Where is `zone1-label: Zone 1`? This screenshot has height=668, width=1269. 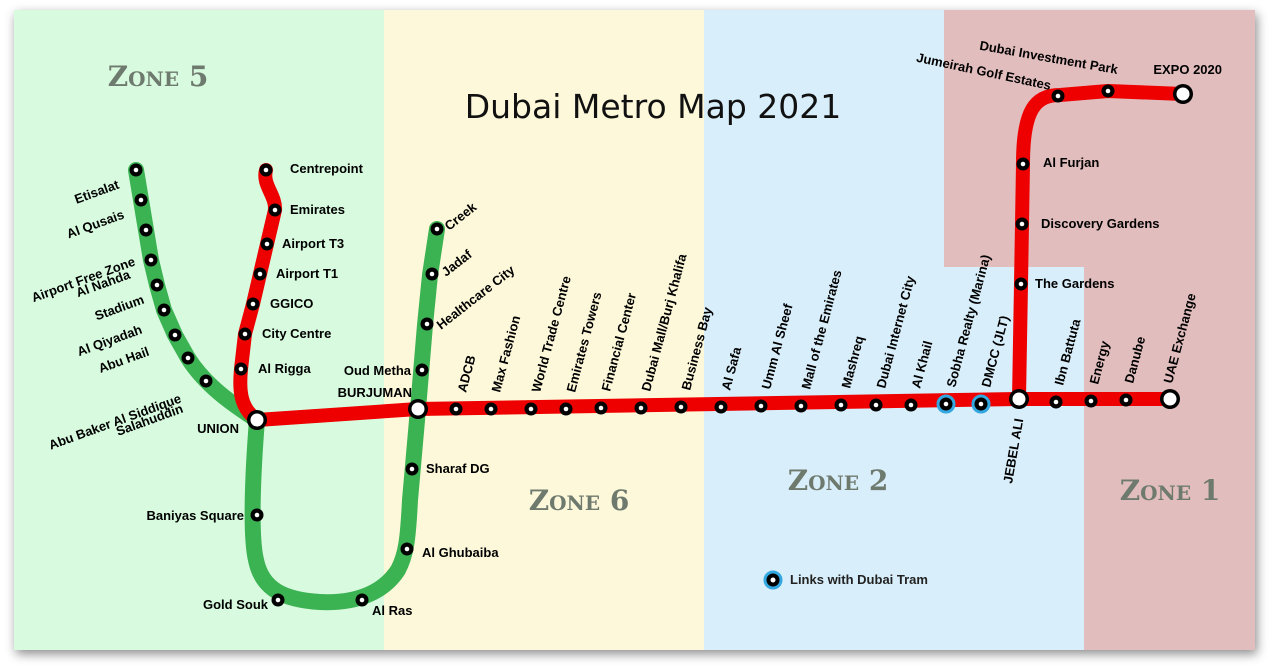
zone1-label: Zone 1 is located at coordinates (1170, 490).